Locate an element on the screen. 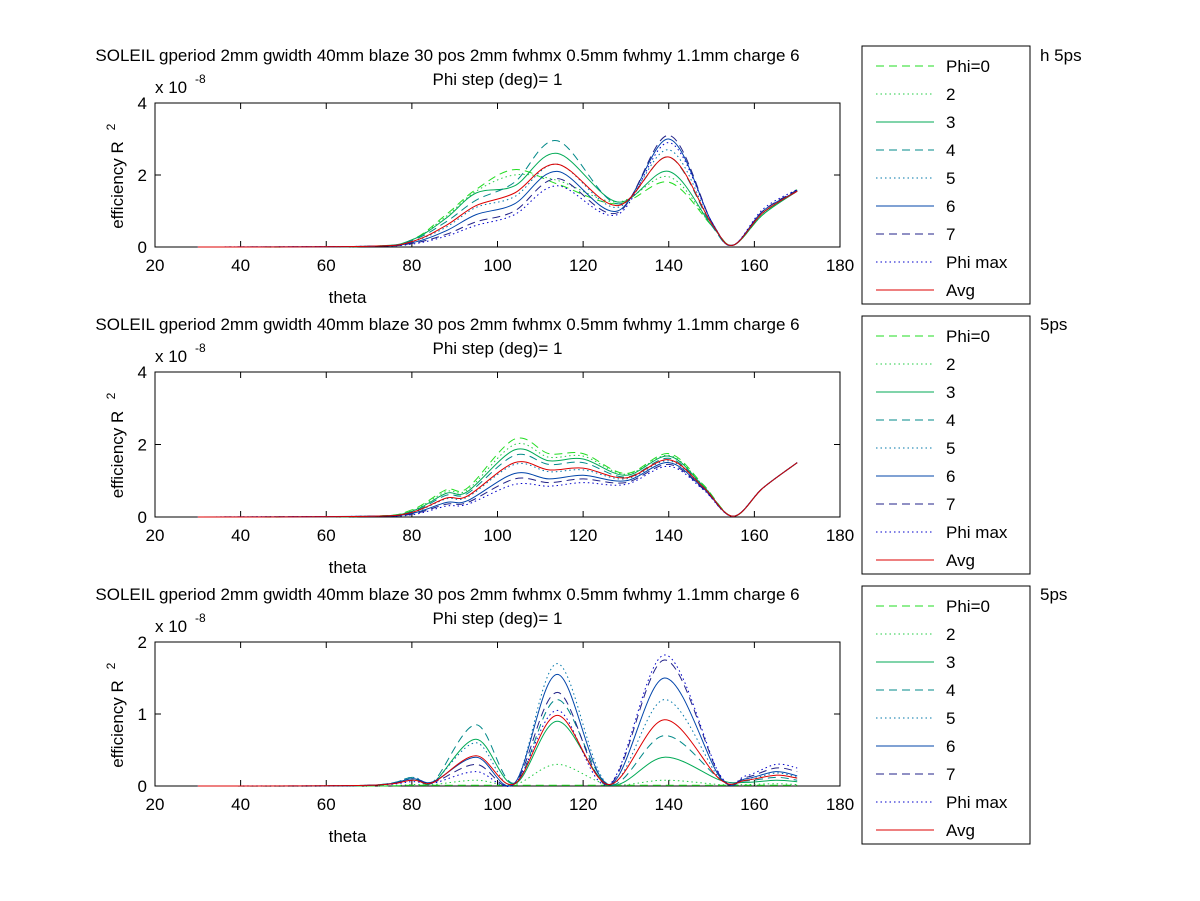  legend-box is located at coordinates (946, 175).